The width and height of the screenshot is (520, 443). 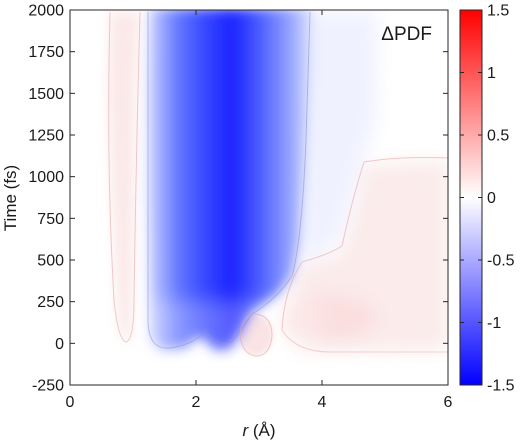 What do you see at coordinates (50, 219) in the screenshot?
I see `y-tick-label: 750` at bounding box center [50, 219].